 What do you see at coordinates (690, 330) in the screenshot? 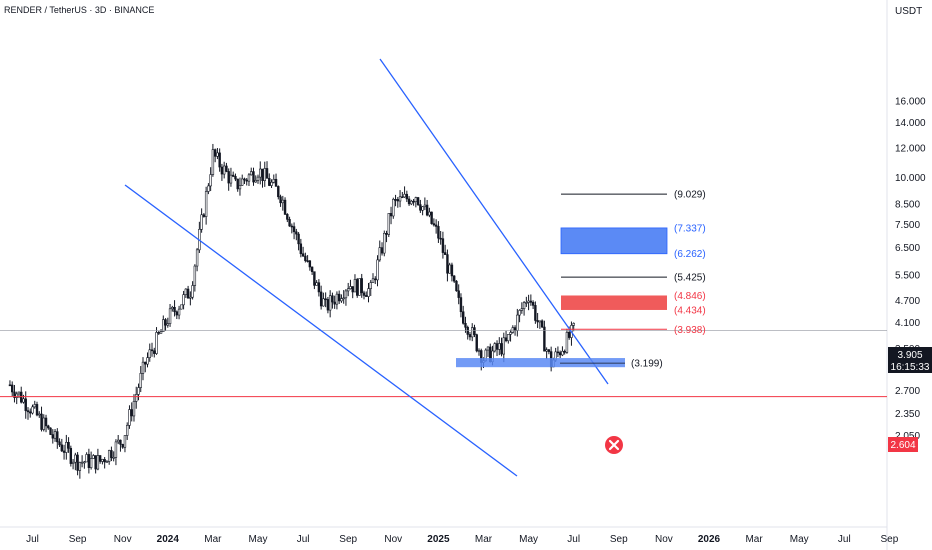
I see `level-label: (3.938)` at bounding box center [690, 330].